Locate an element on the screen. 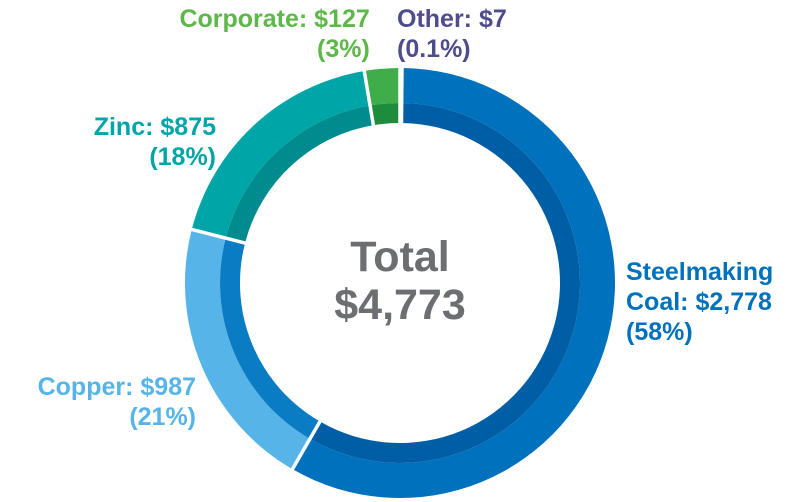 The image size is (800, 502). zinc-slice-inner is located at coordinates (299, 174).